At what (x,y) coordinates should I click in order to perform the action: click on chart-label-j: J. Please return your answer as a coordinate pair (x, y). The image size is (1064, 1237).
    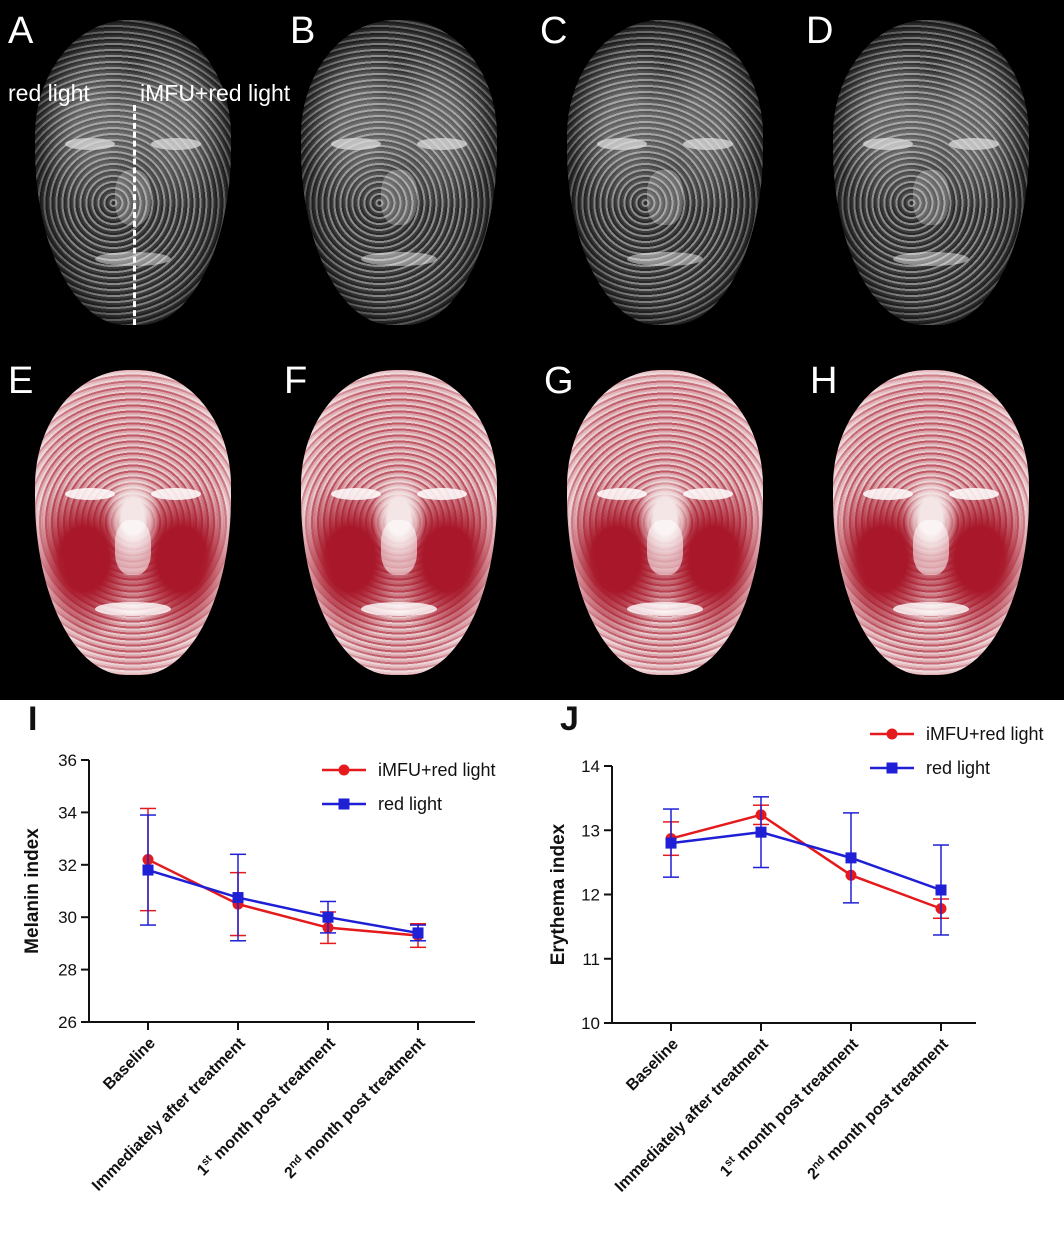
    Looking at the image, I should click on (569, 719).